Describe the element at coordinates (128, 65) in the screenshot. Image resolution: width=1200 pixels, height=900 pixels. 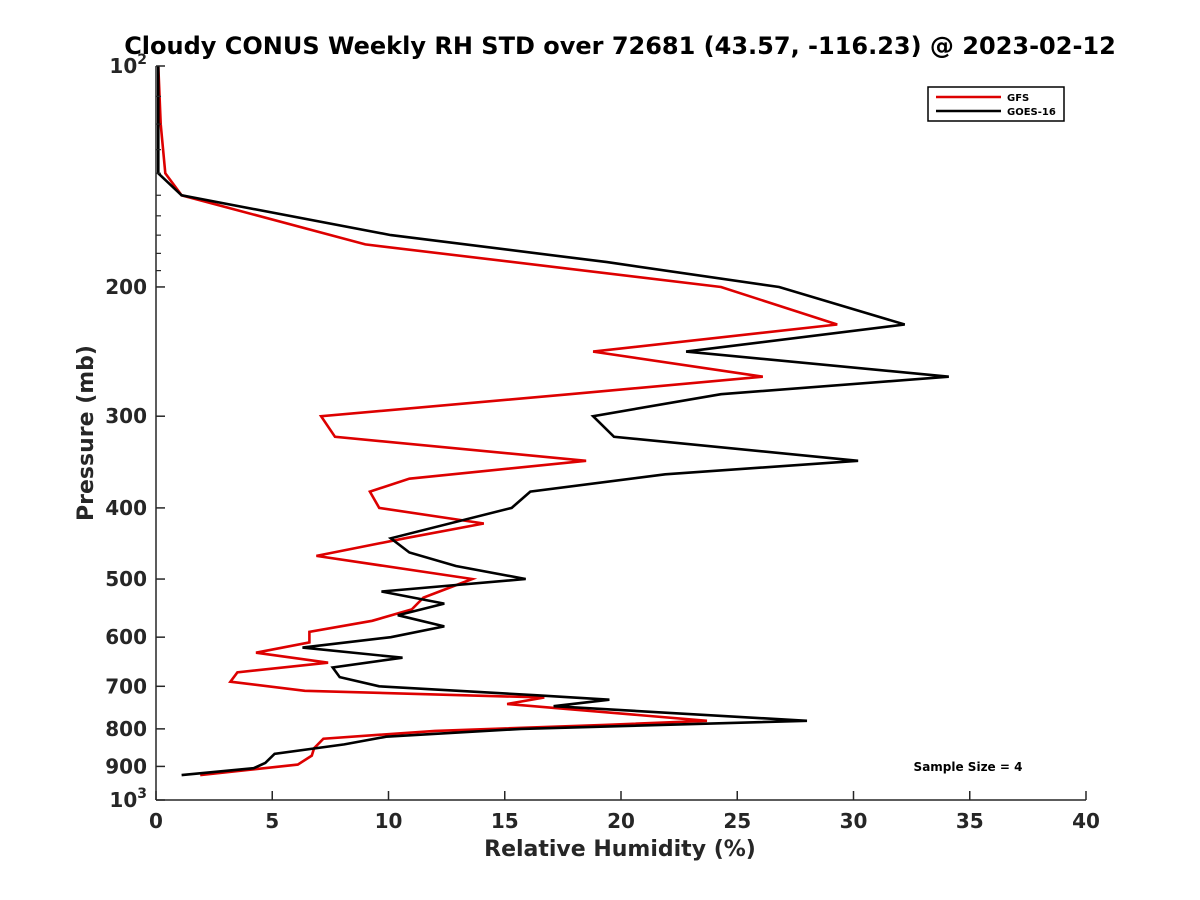
I see `y-tick-label: 10²` at that location.